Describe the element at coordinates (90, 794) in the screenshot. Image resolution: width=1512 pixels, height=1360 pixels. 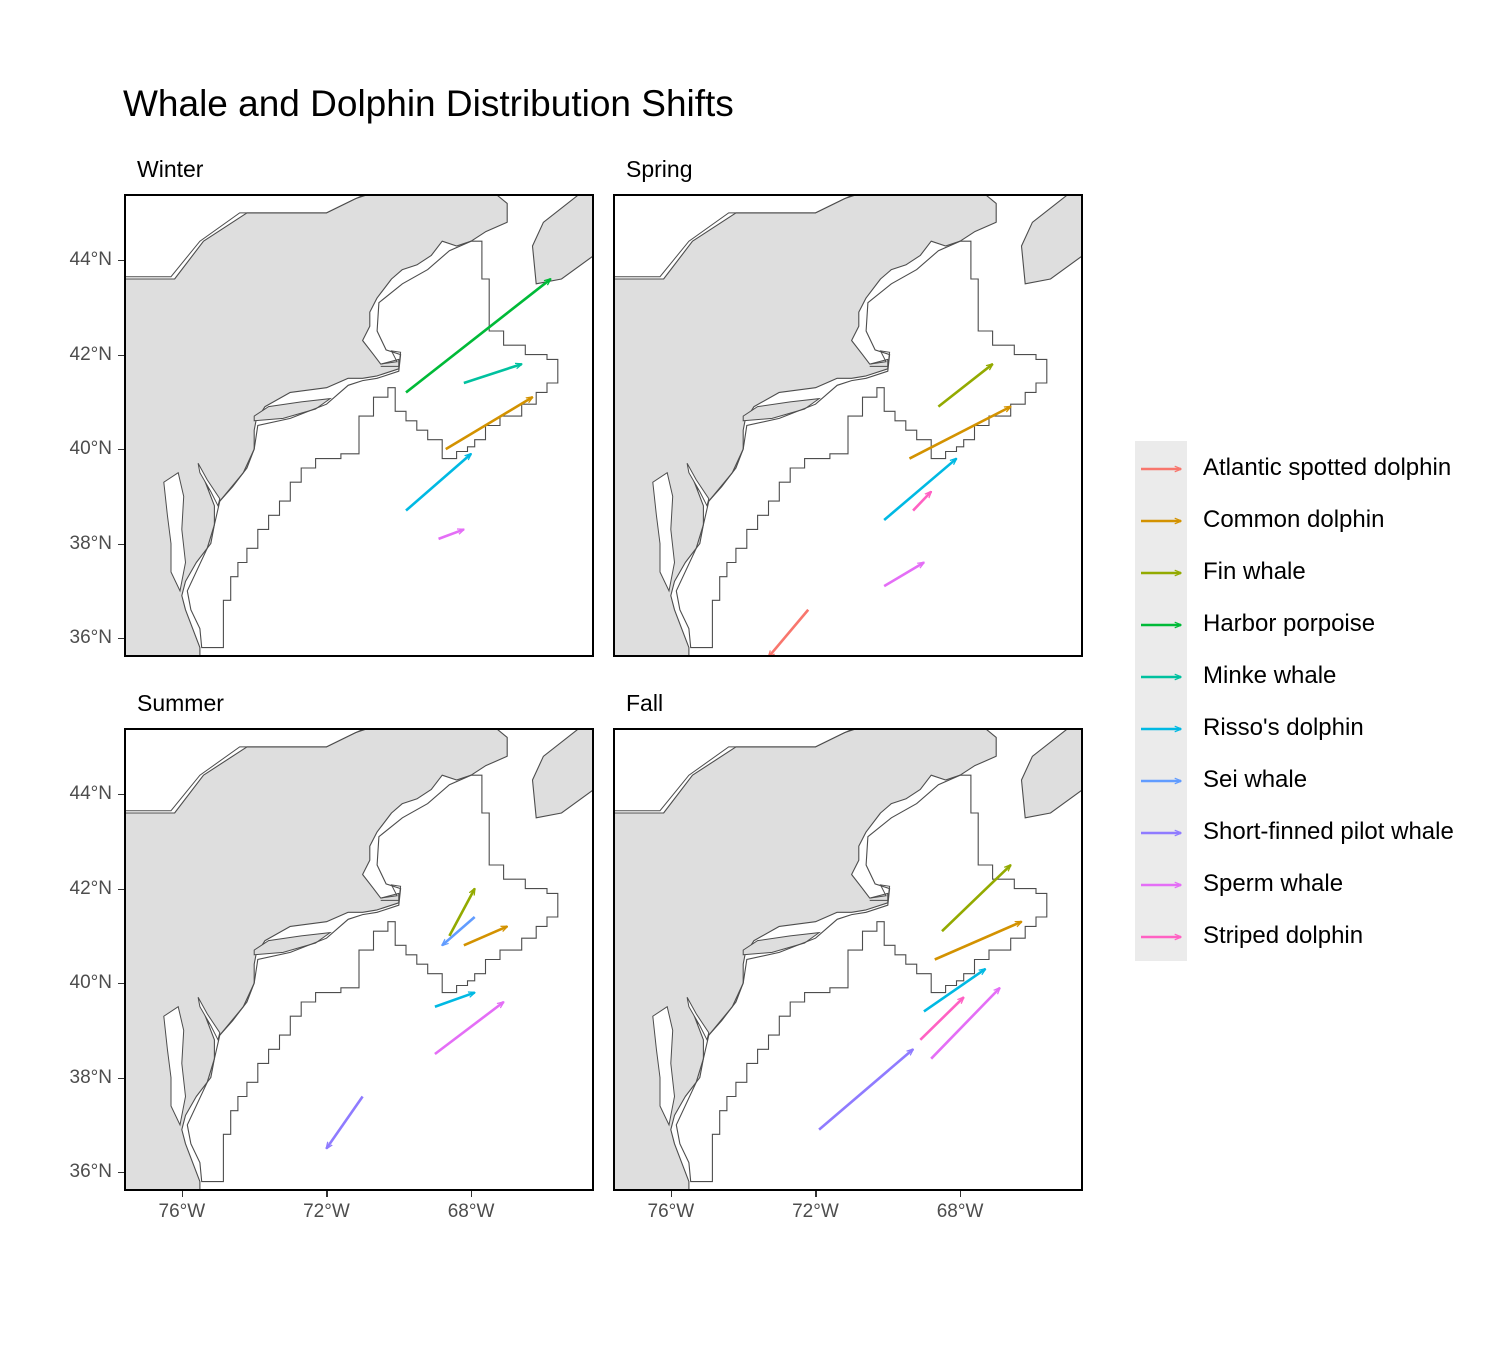
I see `y-tick-label: 44°N` at that location.